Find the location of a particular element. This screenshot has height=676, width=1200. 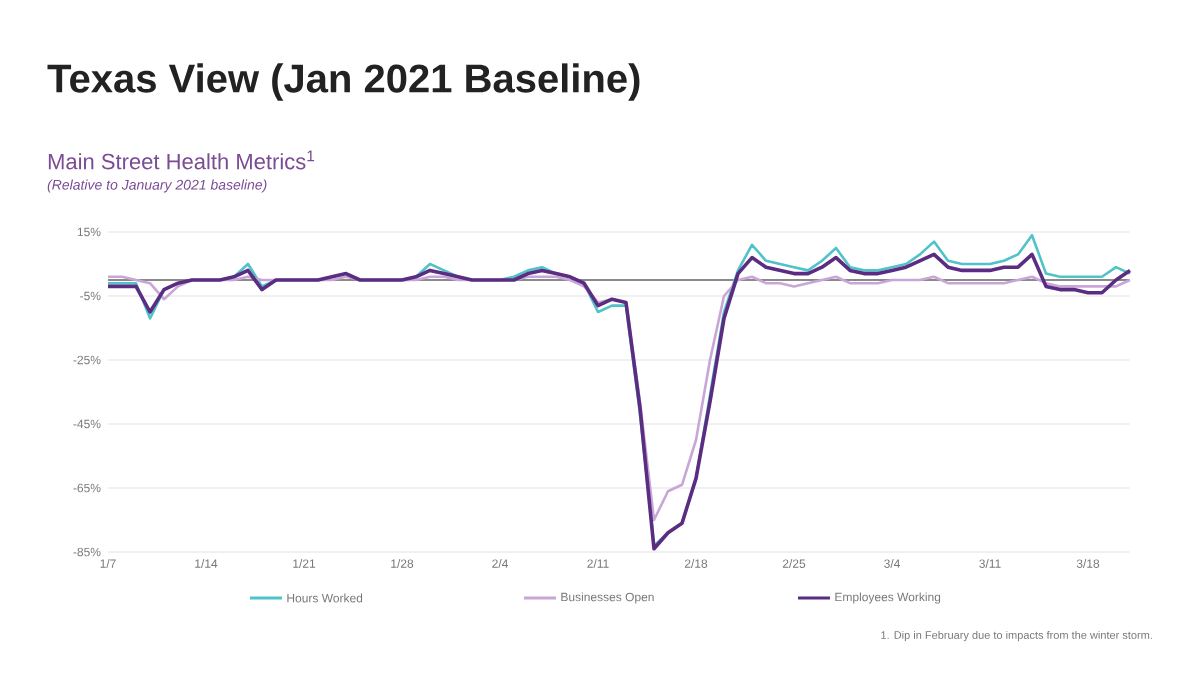

chart-title: Texas View (Jan 2021 Baseline) is located at coordinates (343, 82).